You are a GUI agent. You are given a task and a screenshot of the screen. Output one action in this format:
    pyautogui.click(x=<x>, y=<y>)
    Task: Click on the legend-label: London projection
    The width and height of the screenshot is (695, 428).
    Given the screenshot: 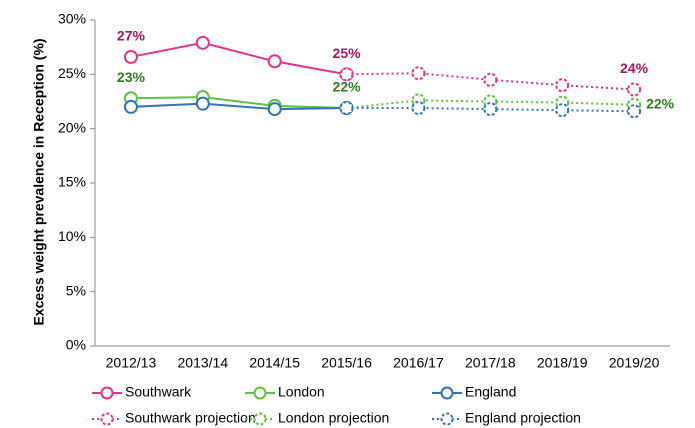 What is the action you would take?
    pyautogui.click(x=333, y=418)
    